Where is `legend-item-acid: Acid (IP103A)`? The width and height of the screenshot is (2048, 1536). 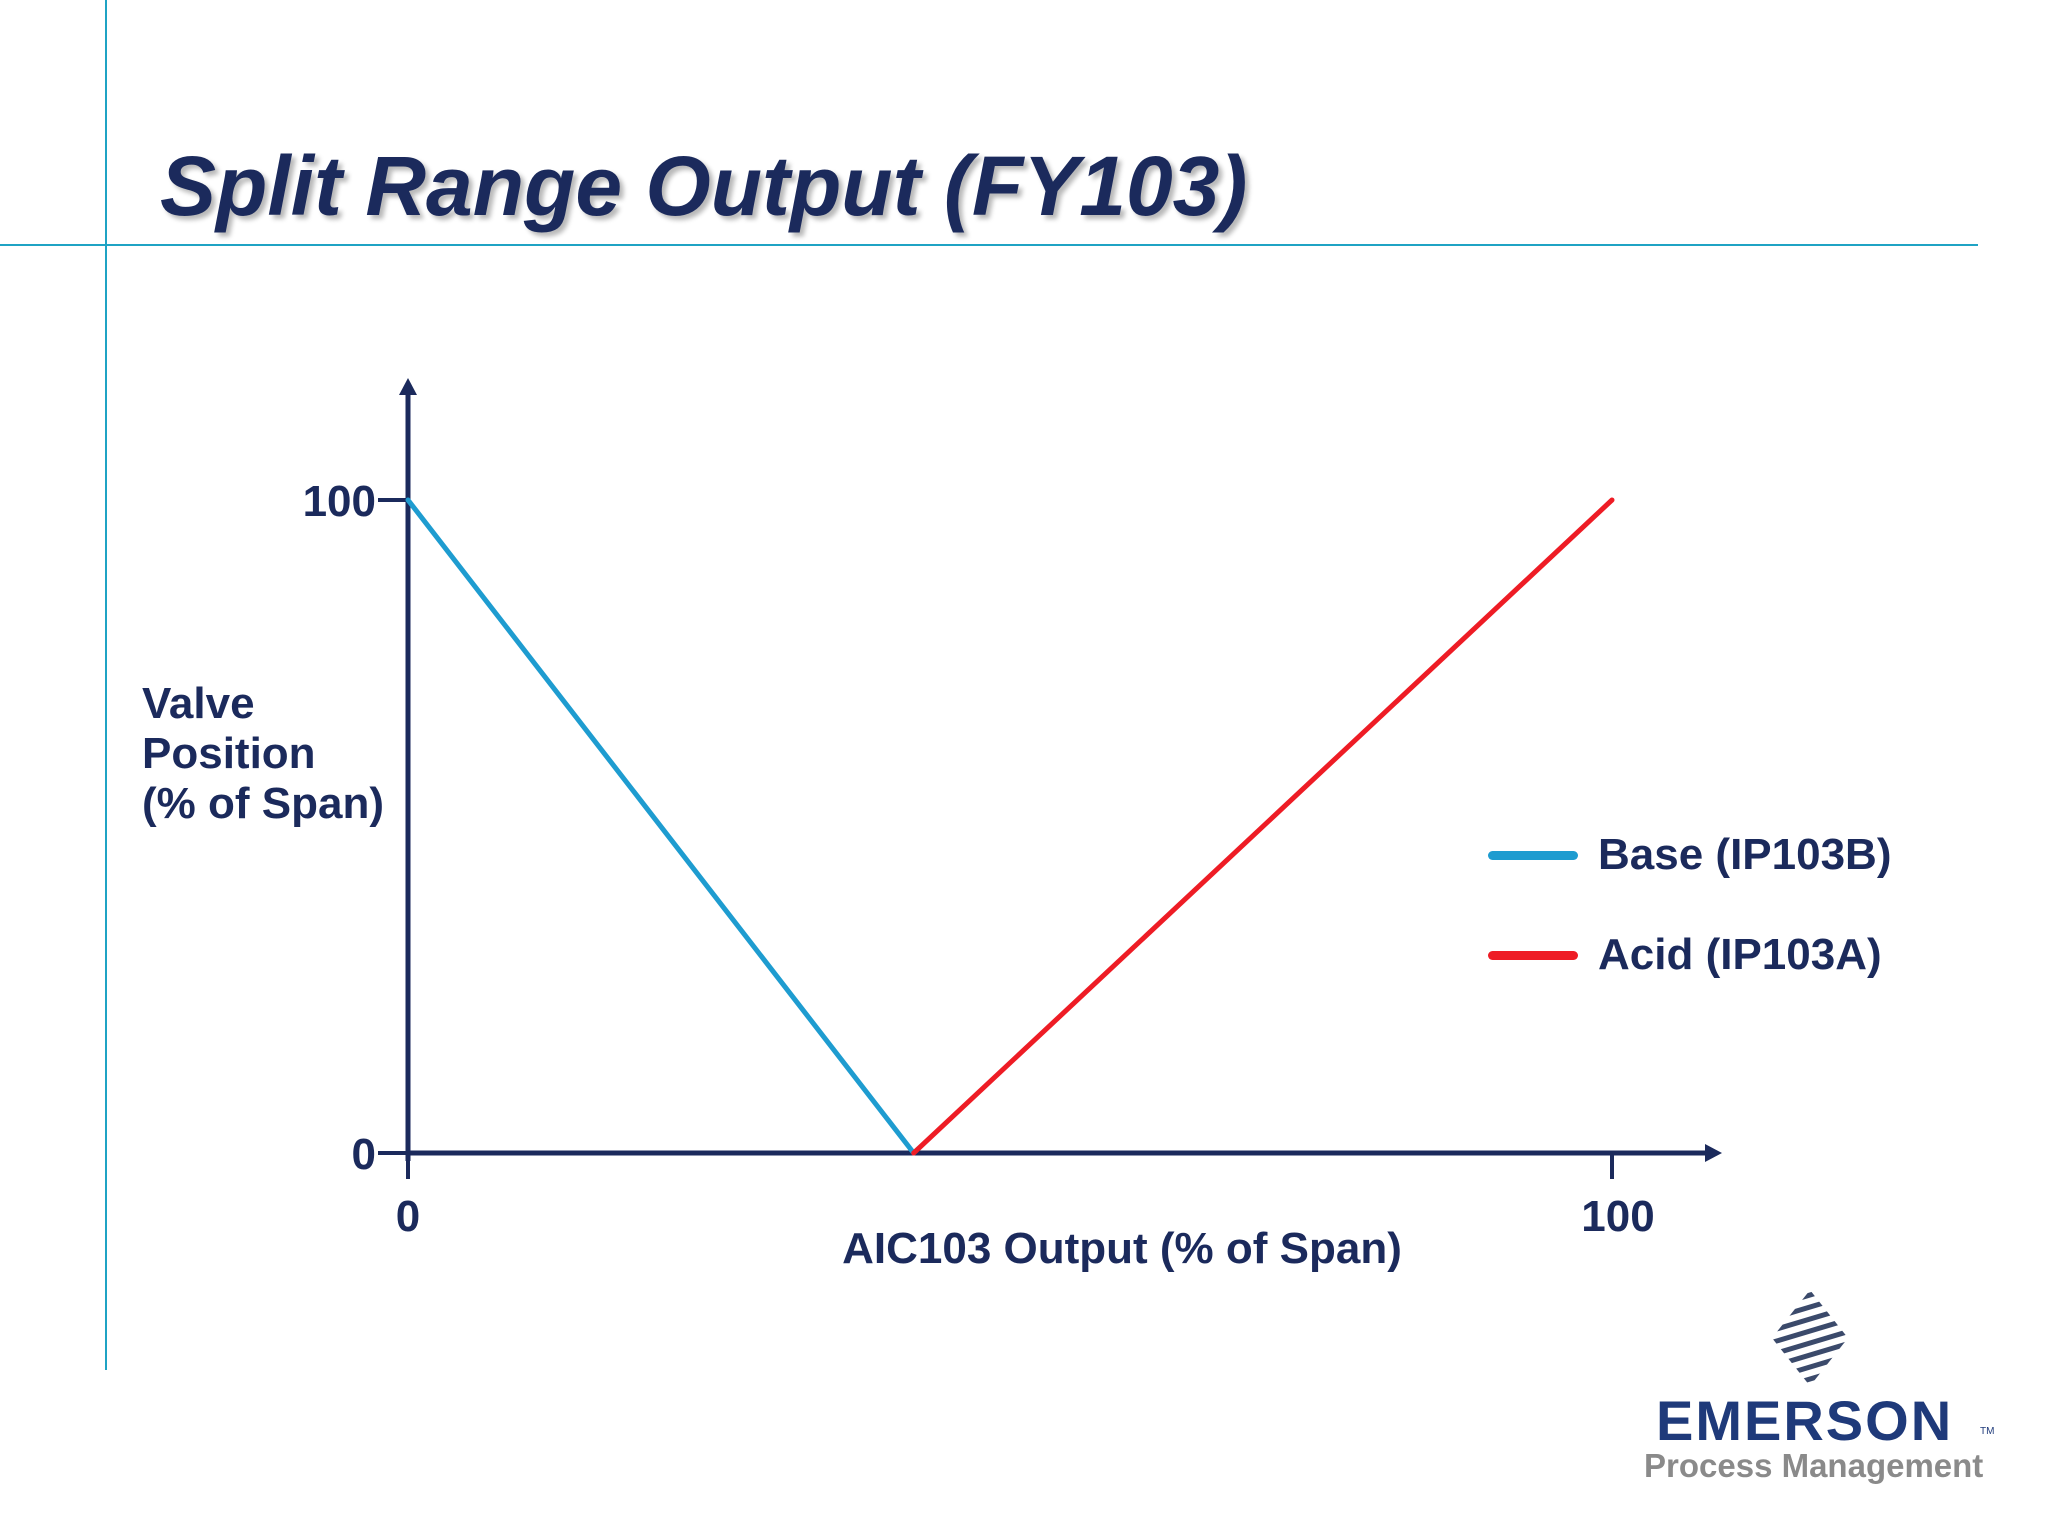 legend-item-acid: Acid (IP103A) is located at coordinates (1689, 955).